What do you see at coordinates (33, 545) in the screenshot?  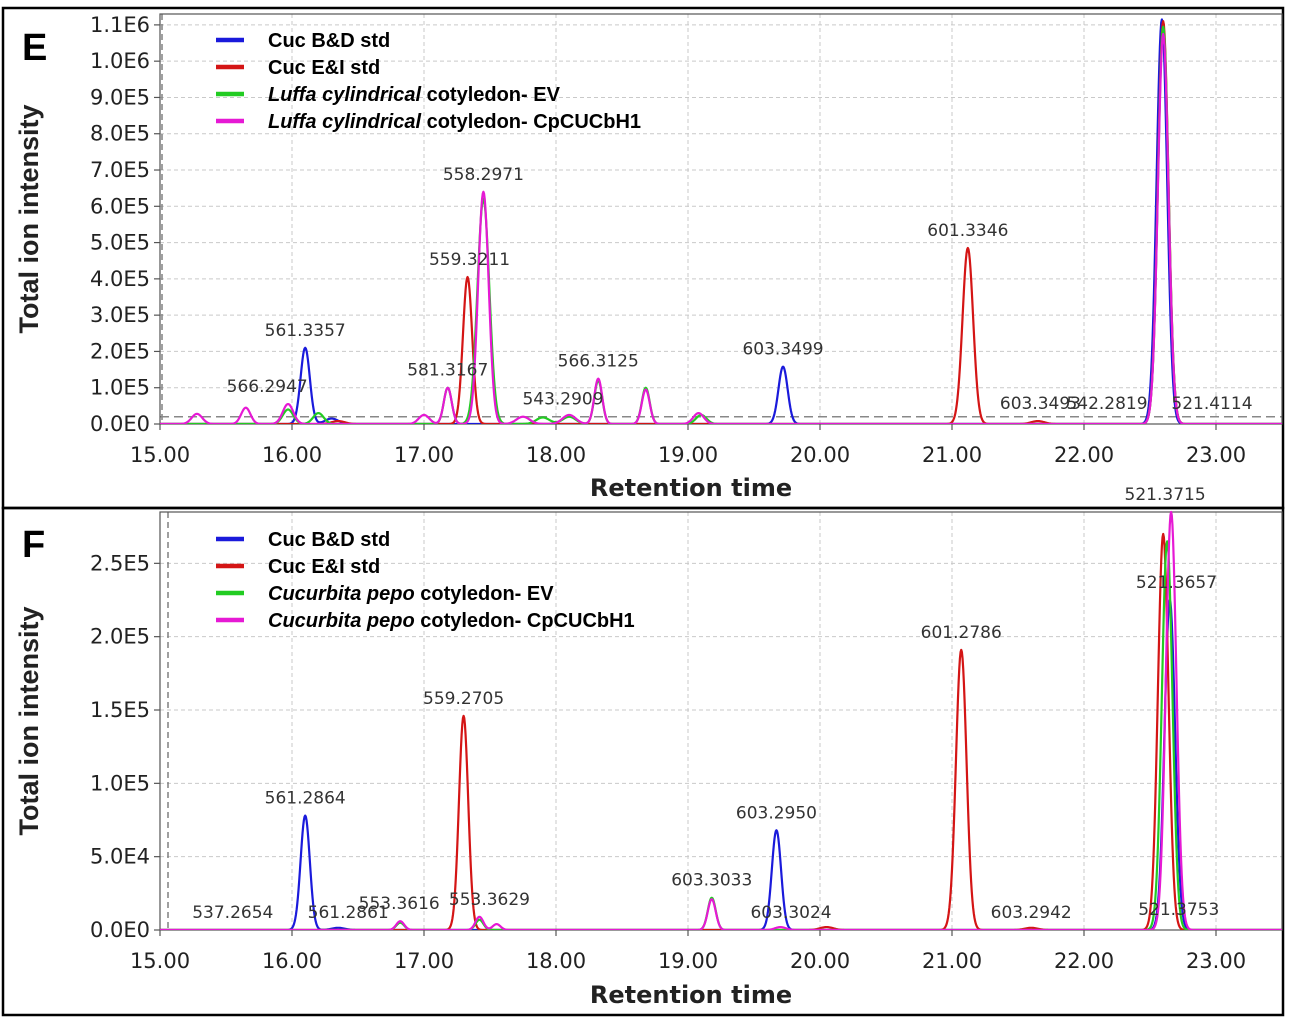 I see `panel-letter: F` at bounding box center [33, 545].